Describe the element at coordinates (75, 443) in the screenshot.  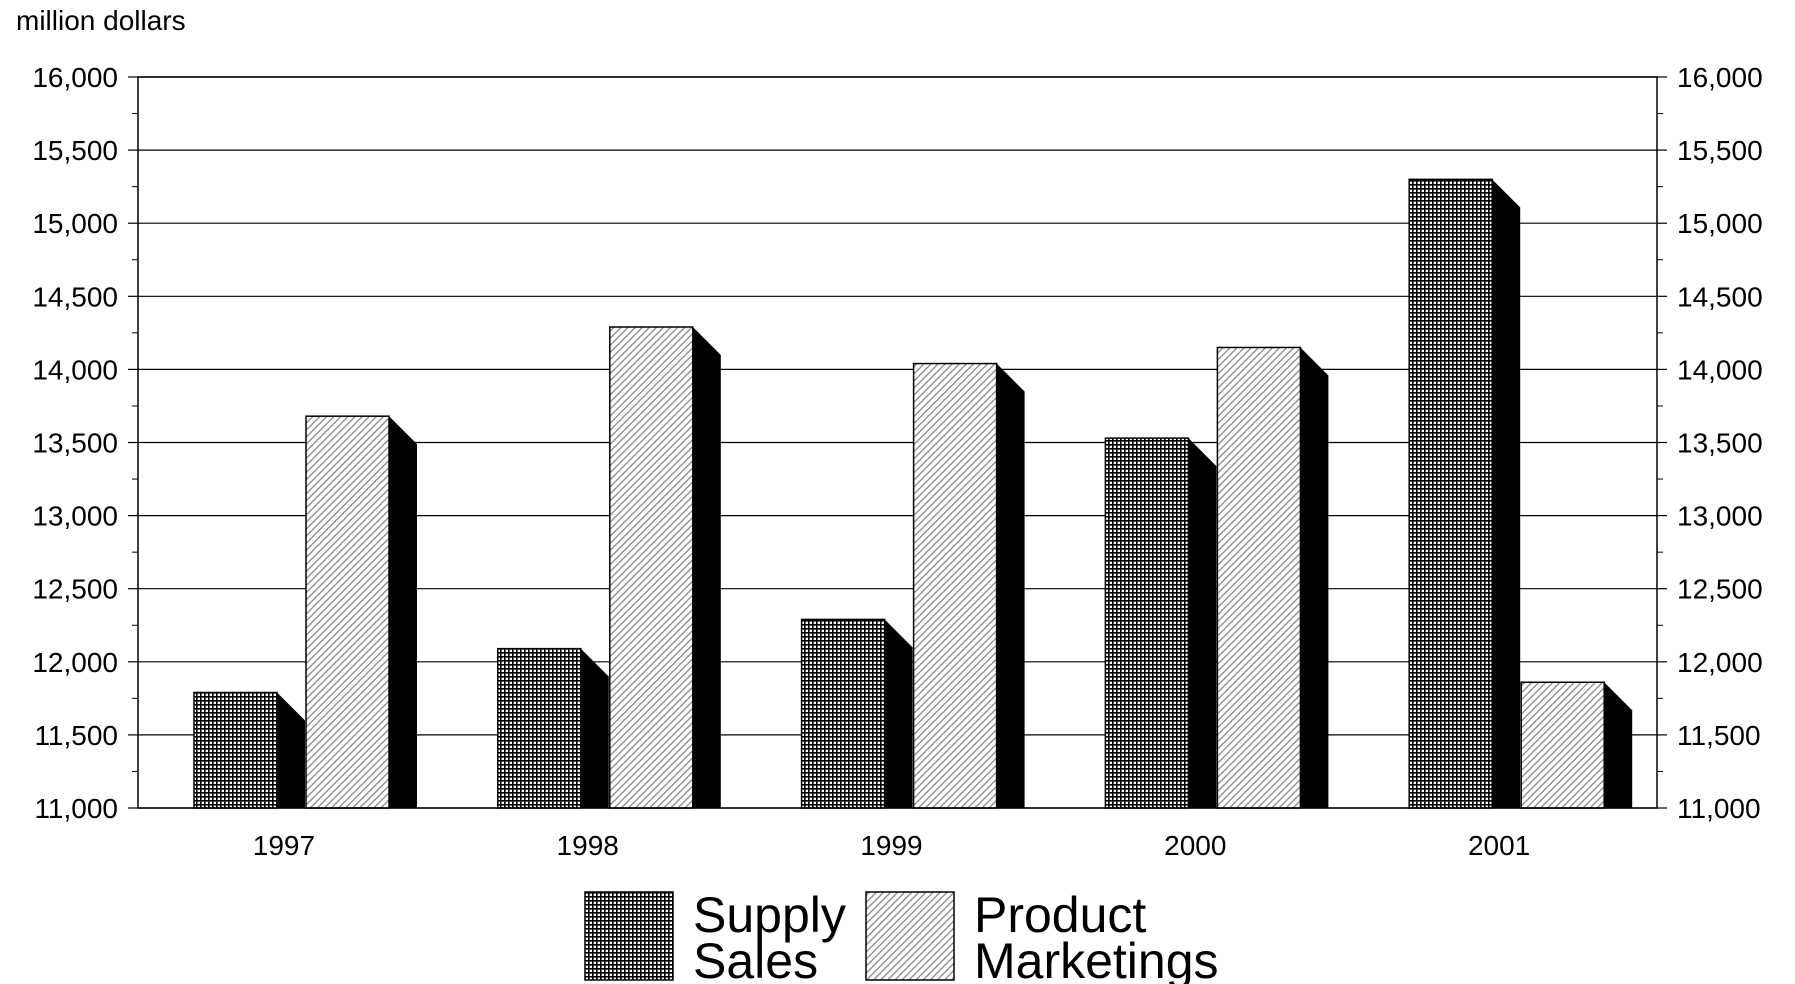
I see `y-tick-label-left: 13,500` at that location.